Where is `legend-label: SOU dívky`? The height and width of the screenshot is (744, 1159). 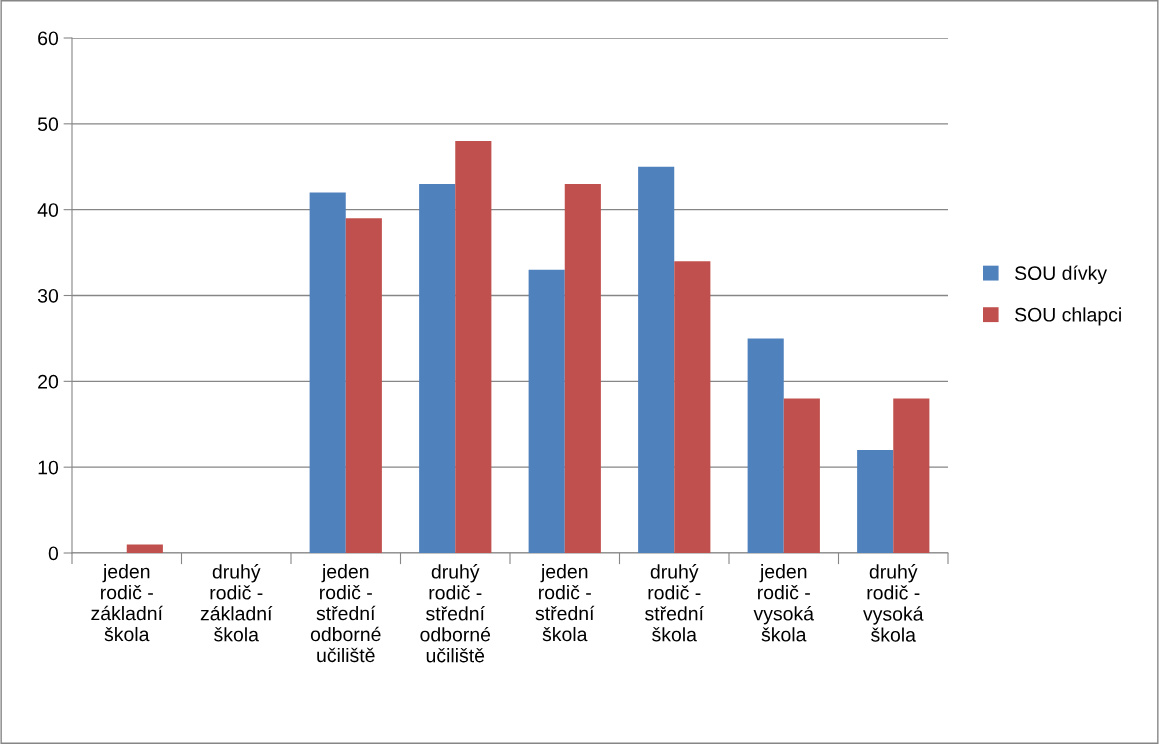
legend-label: SOU dívky is located at coordinates (1061, 274).